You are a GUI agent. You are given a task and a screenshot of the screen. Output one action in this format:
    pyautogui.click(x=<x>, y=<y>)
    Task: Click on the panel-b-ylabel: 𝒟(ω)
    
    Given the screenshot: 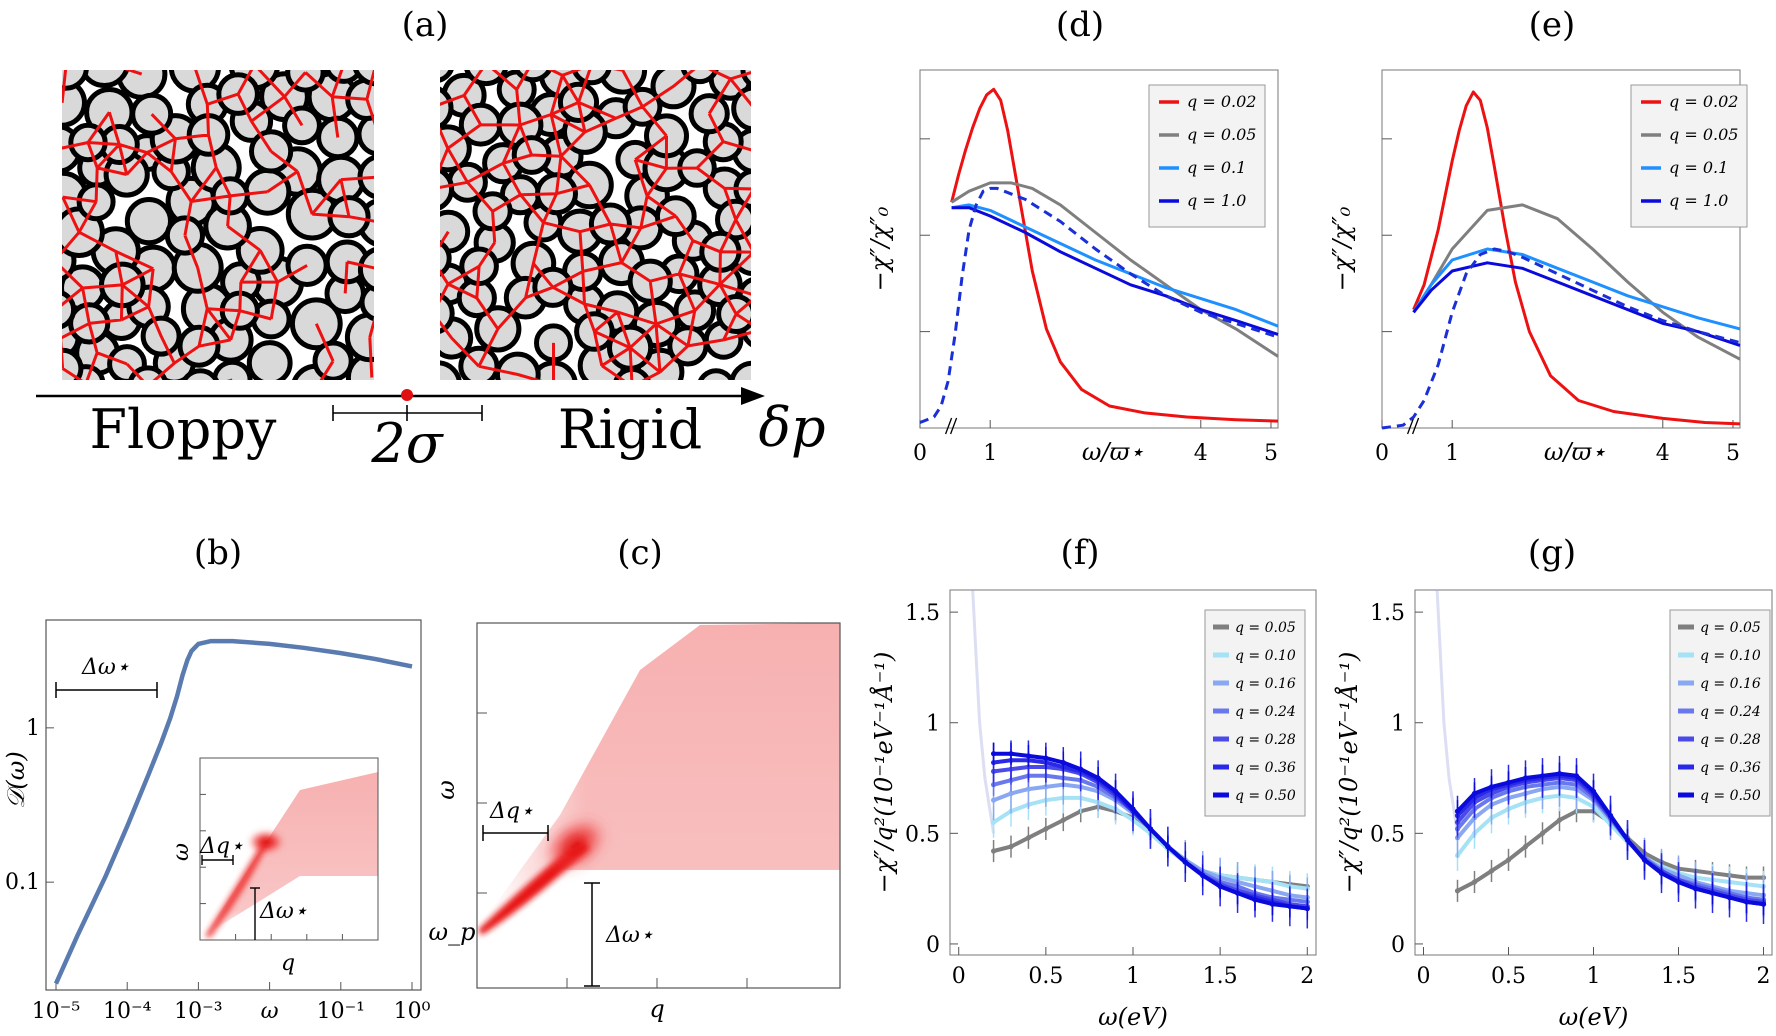 What is the action you would take?
    pyautogui.click(x=16, y=779)
    